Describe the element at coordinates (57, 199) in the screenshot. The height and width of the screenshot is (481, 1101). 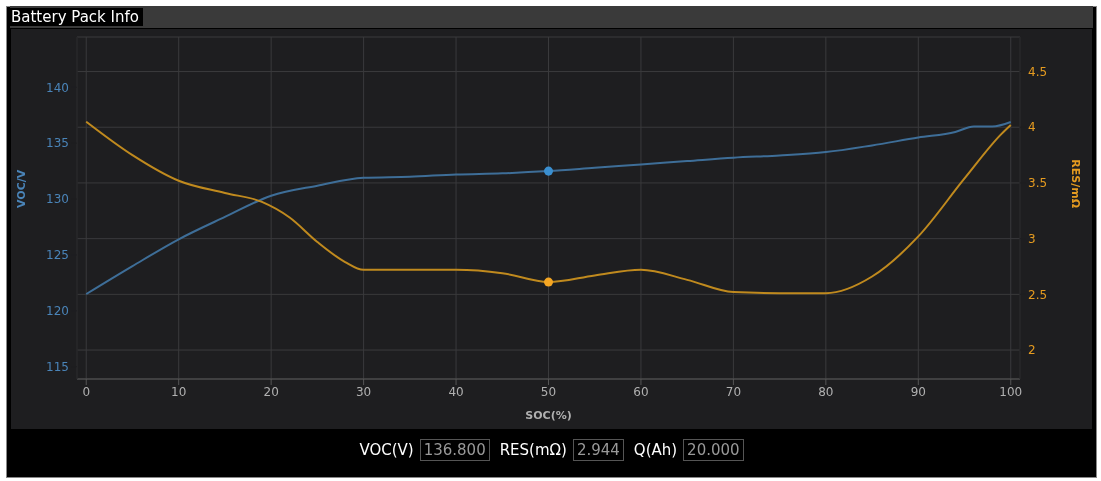
I see `y-tick-label: 130` at that location.